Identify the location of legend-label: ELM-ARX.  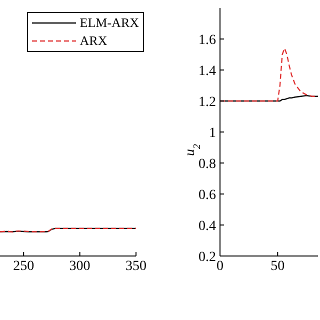
(109, 23).